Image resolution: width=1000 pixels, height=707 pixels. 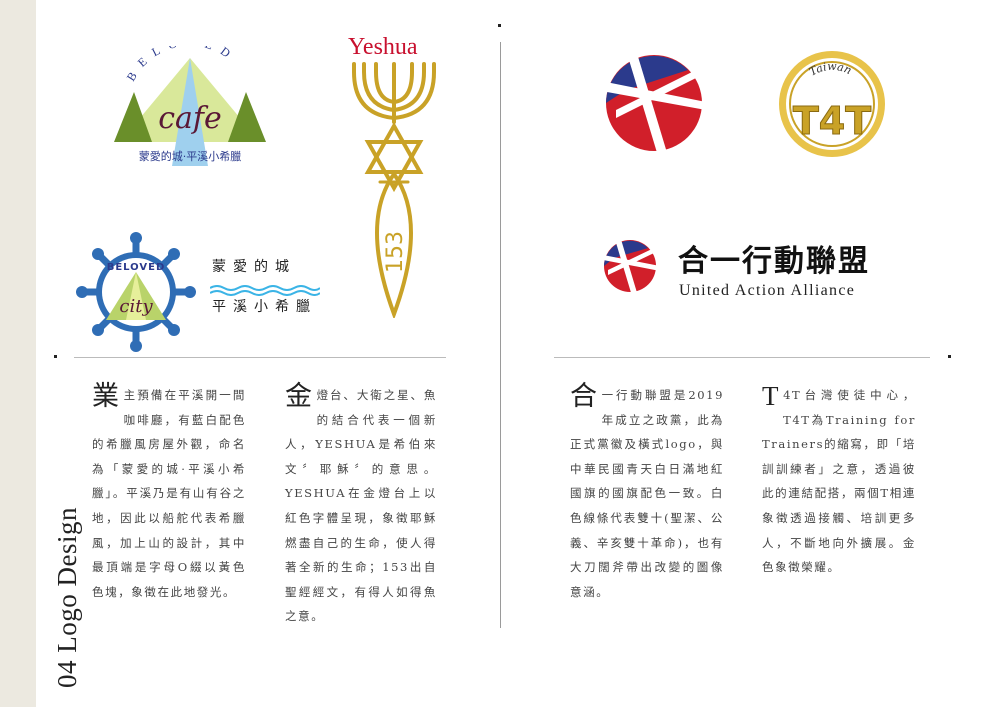 What do you see at coordinates (499, 25) in the screenshot?
I see `top-dot` at bounding box center [499, 25].